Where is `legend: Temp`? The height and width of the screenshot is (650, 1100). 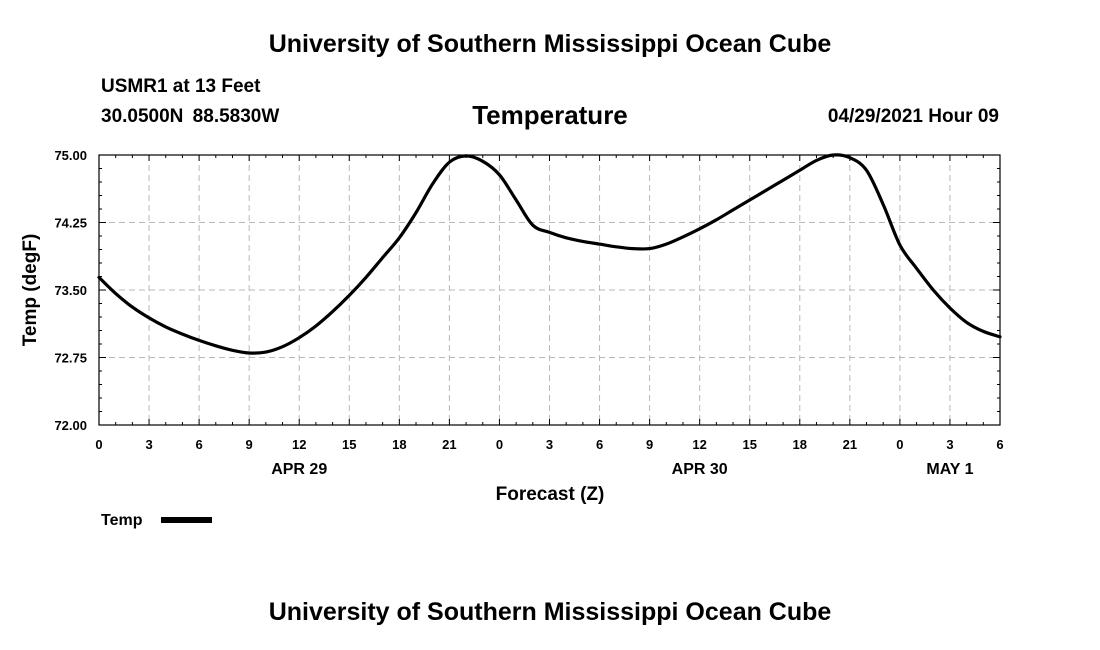 legend: Temp is located at coordinates (156, 520).